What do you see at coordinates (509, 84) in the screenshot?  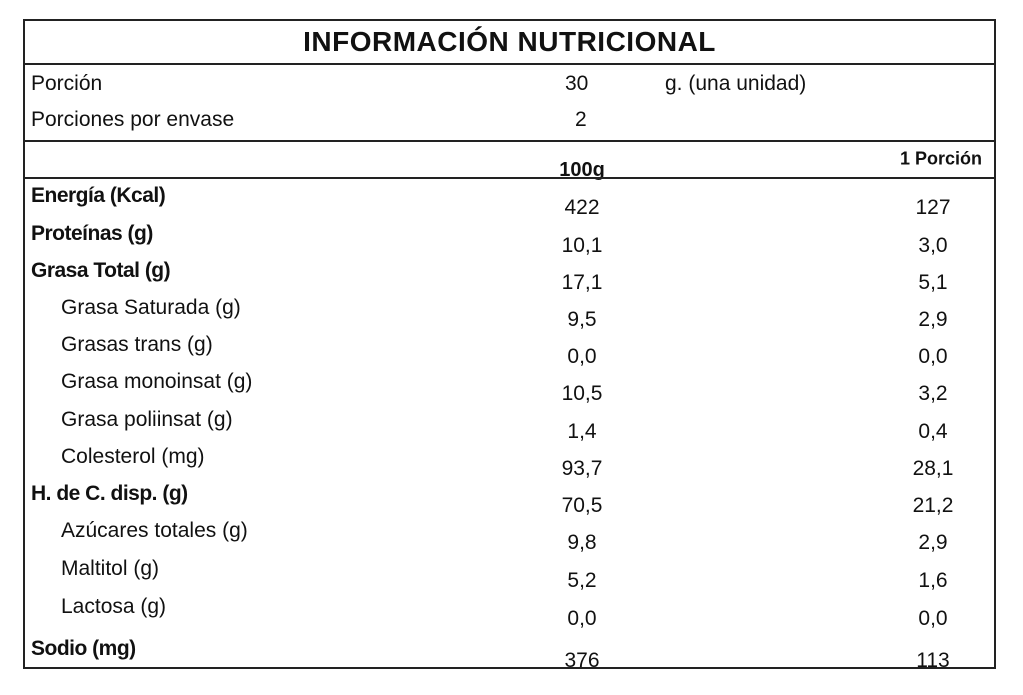 I see `serving-size-row: Porción 30 g. (una unidad)` at bounding box center [509, 84].